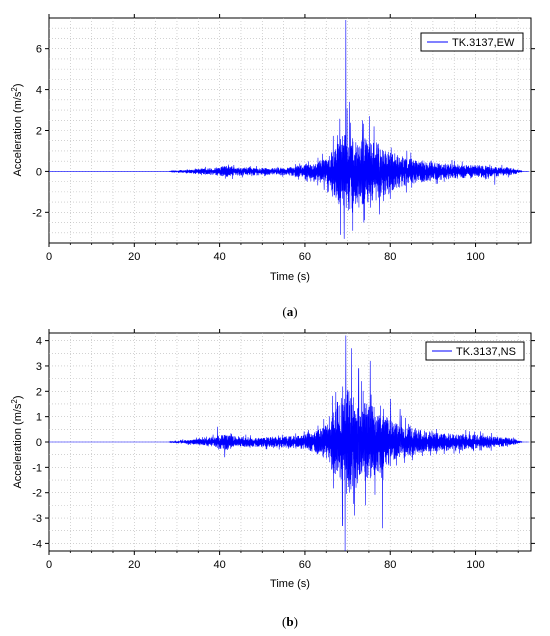 The image size is (550, 636). Describe the element at coordinates (290, 277) in the screenshot. I see `x-axis-label-a: Time (s)` at that location.